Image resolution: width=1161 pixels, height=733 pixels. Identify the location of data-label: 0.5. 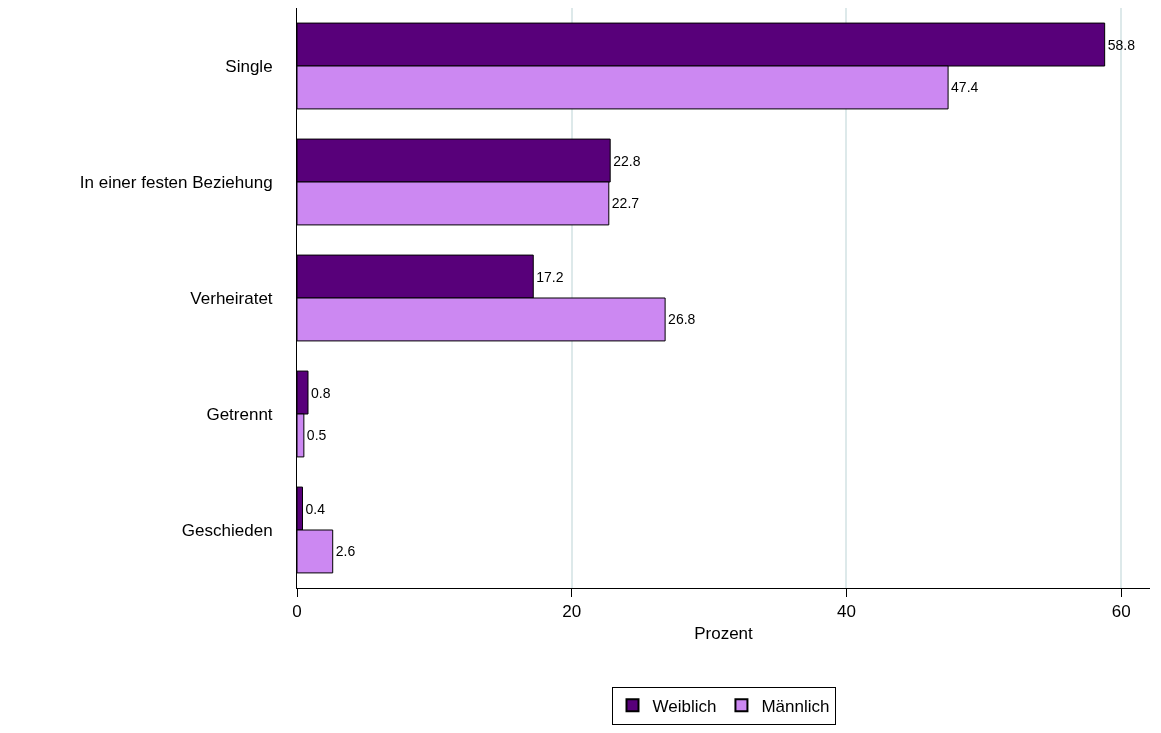
(316, 435).